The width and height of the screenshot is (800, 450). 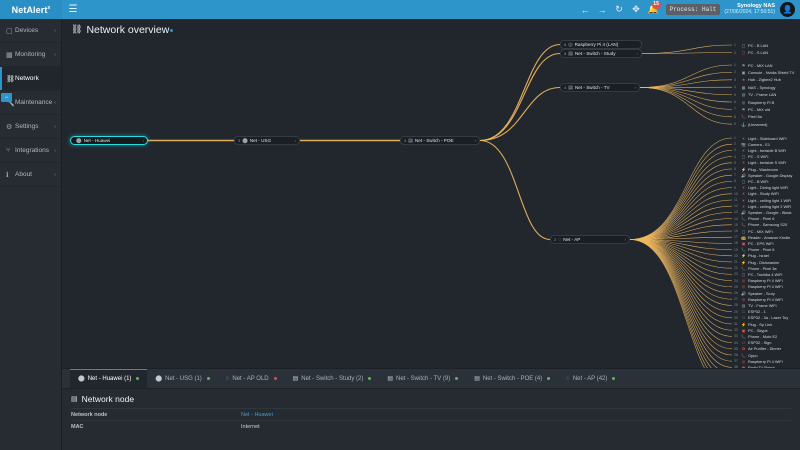 I want to click on tab-net-ap-old: ◌ Net - AP OLD, so click(x=251, y=379).